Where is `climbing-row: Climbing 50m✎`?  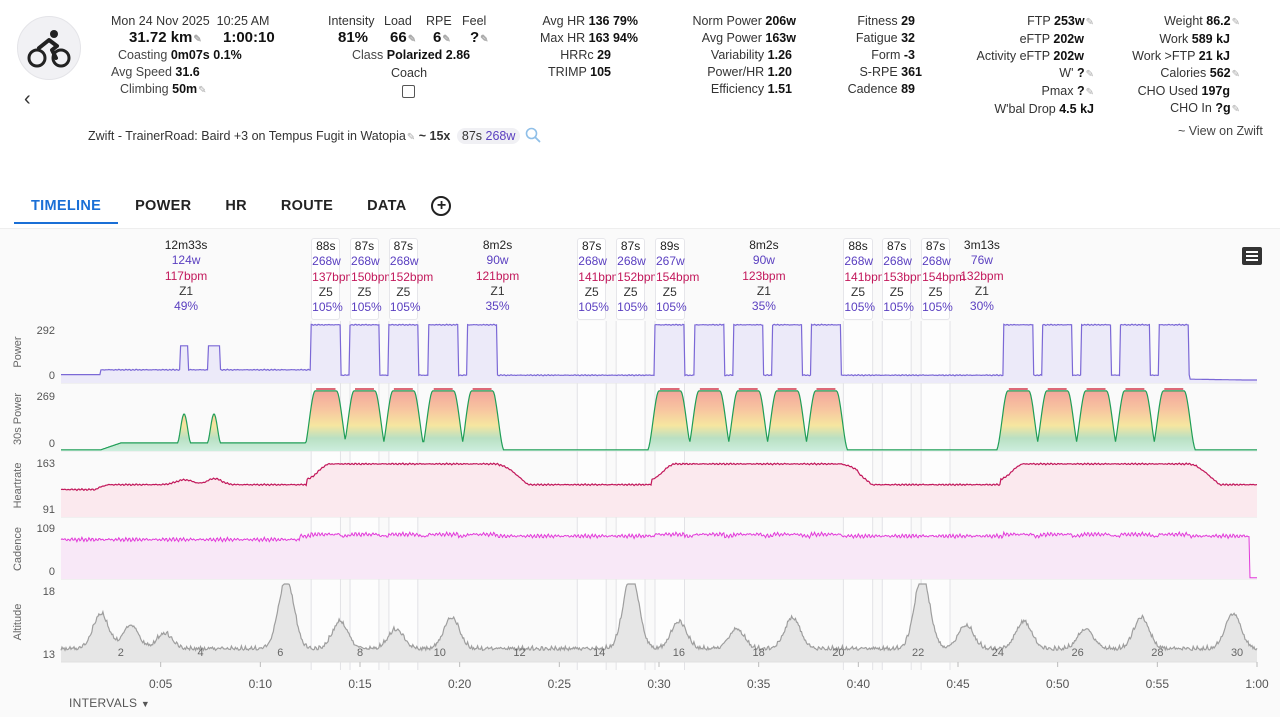
climbing-row: Climbing 50m✎ is located at coordinates (163, 90).